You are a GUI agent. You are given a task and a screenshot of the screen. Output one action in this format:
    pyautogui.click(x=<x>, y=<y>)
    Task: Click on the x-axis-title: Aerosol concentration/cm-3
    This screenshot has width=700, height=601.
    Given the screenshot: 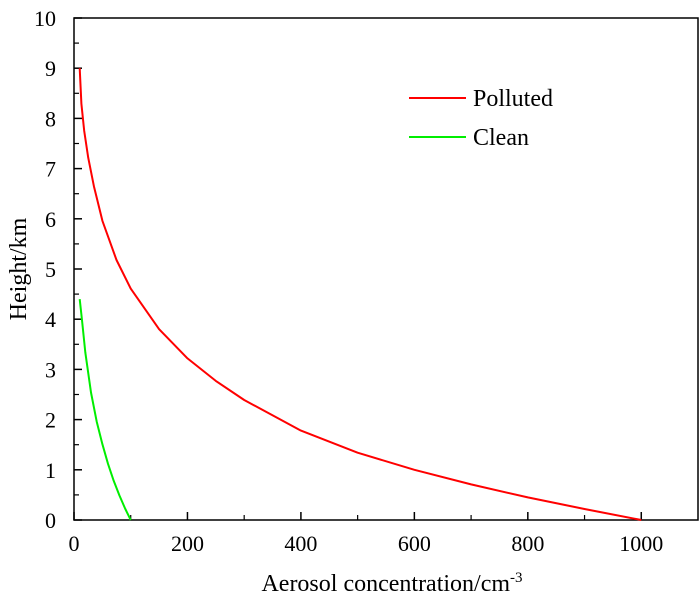 What is the action you would take?
    pyautogui.click(x=391, y=583)
    